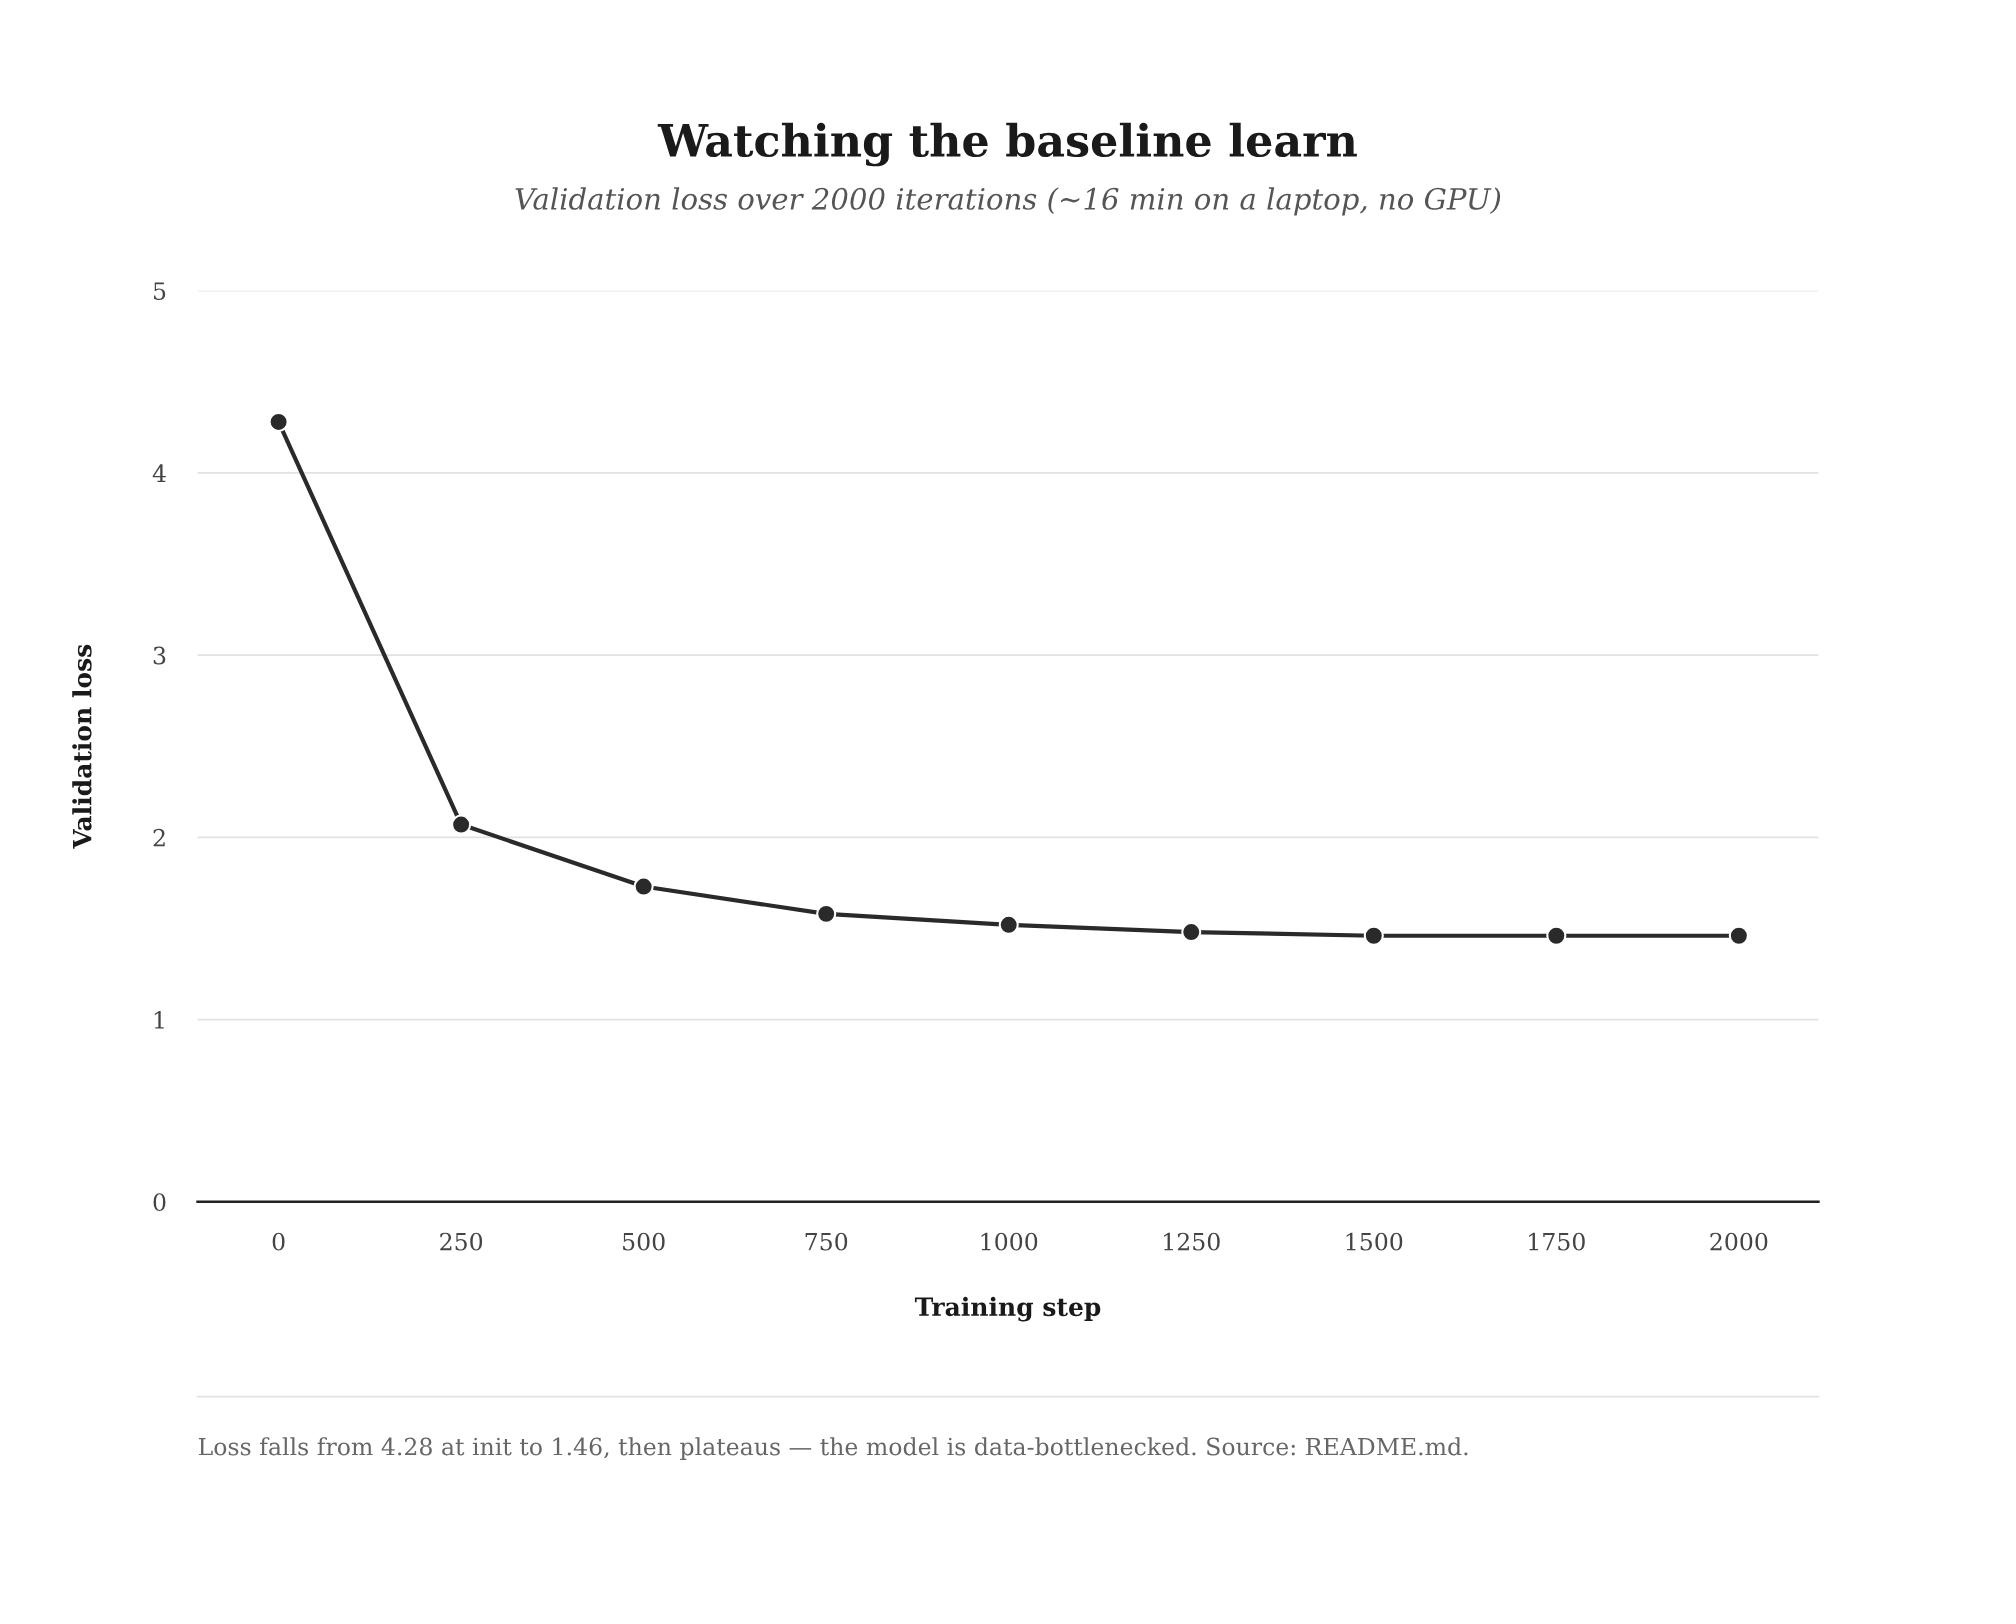 Image resolution: width=2016 pixels, height=1624 pixels. Describe the element at coordinates (826, 1241) in the screenshot. I see `x-tick-label: 750` at that location.